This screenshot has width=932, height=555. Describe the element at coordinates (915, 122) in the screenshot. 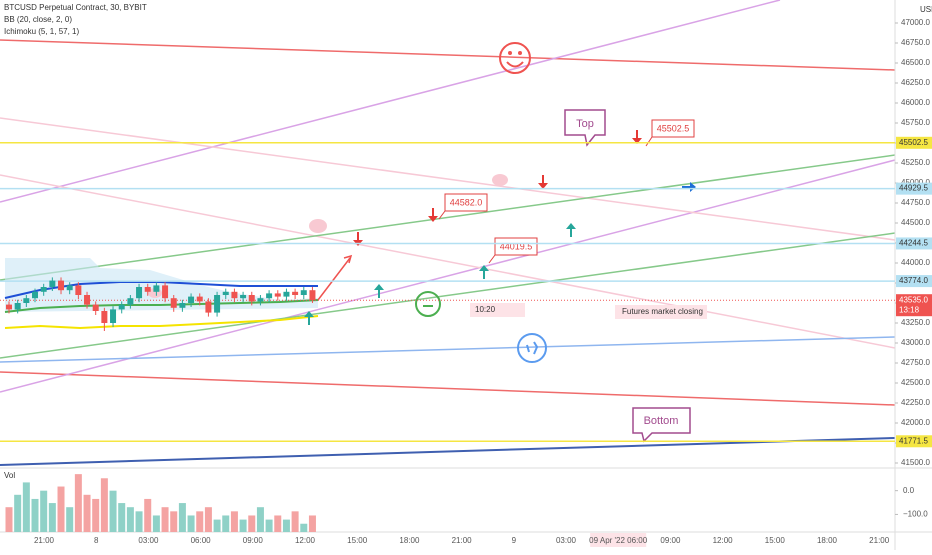

I see `y-tick-label: 45750.0` at that location.